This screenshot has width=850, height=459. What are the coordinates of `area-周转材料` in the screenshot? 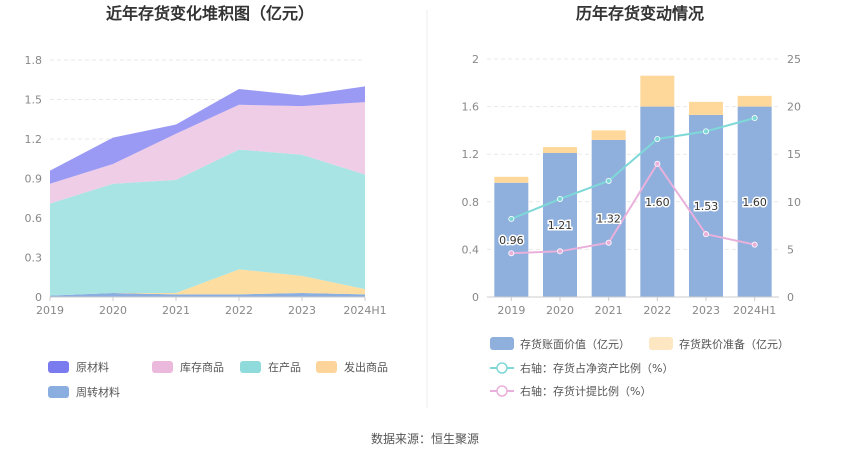 It's located at (207, 295).